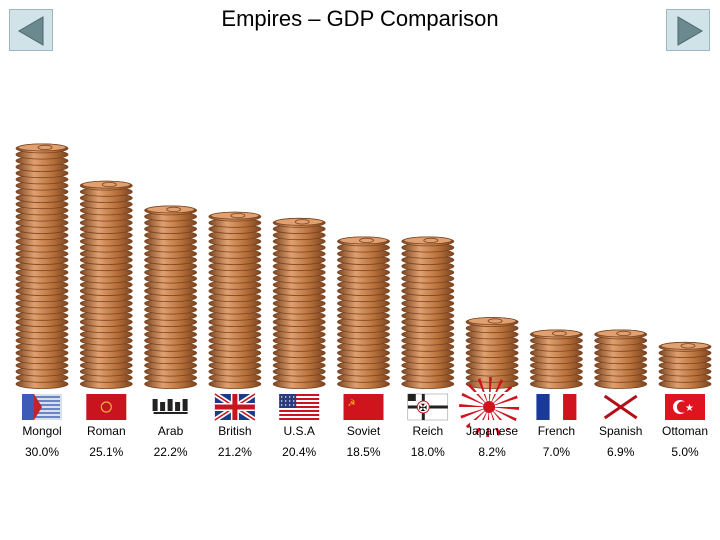 The height and width of the screenshot is (540, 720). What do you see at coordinates (360, 18) in the screenshot?
I see `chart-title: Empires – GDP Comparison` at bounding box center [360, 18].